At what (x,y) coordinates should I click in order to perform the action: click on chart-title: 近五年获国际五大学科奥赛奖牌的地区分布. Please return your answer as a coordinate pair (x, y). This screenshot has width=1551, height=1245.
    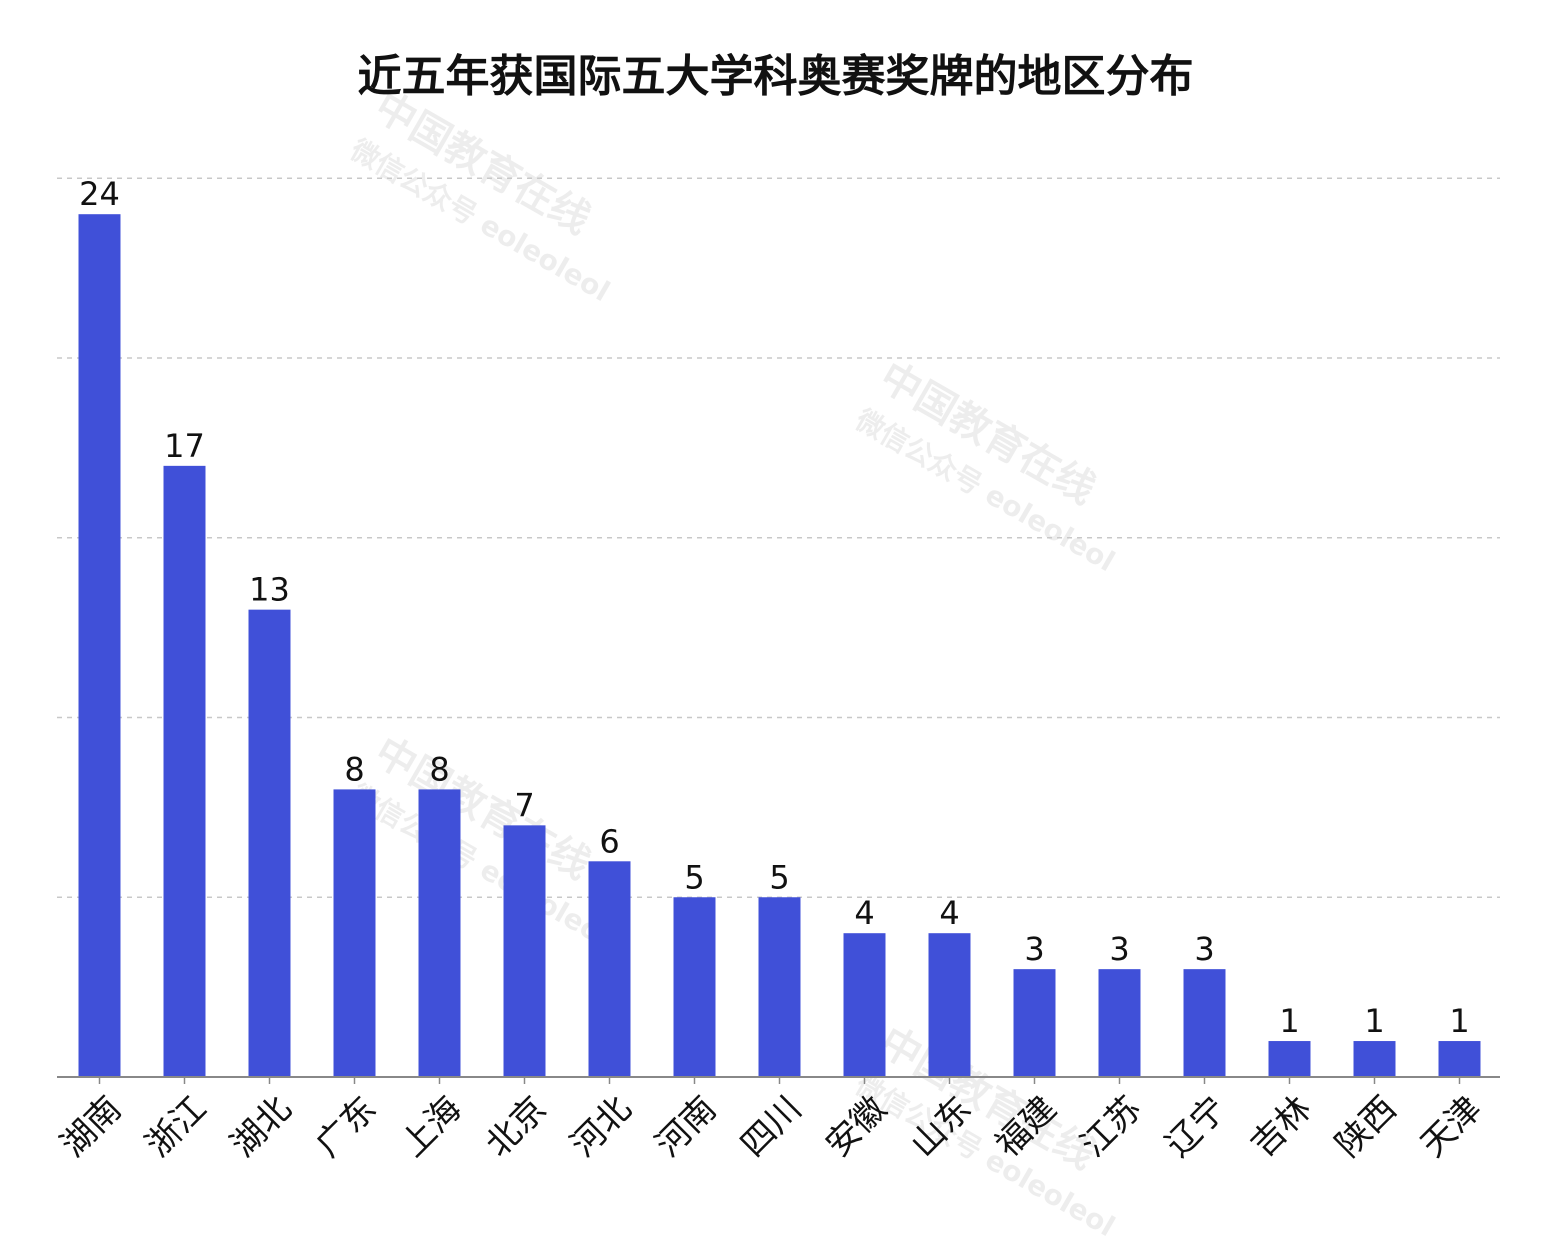
    Looking at the image, I should click on (775, 76).